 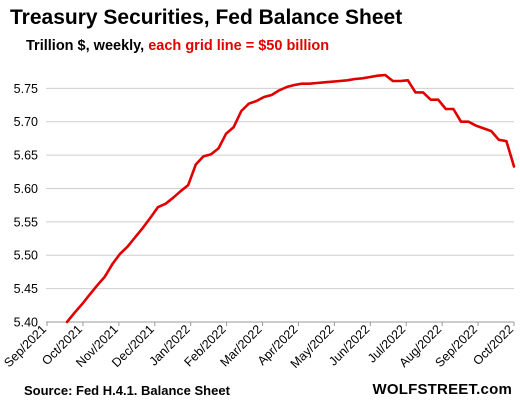 I want to click on subtitle-grid-note: each grid line = $50 billion, so click(x=239, y=46).